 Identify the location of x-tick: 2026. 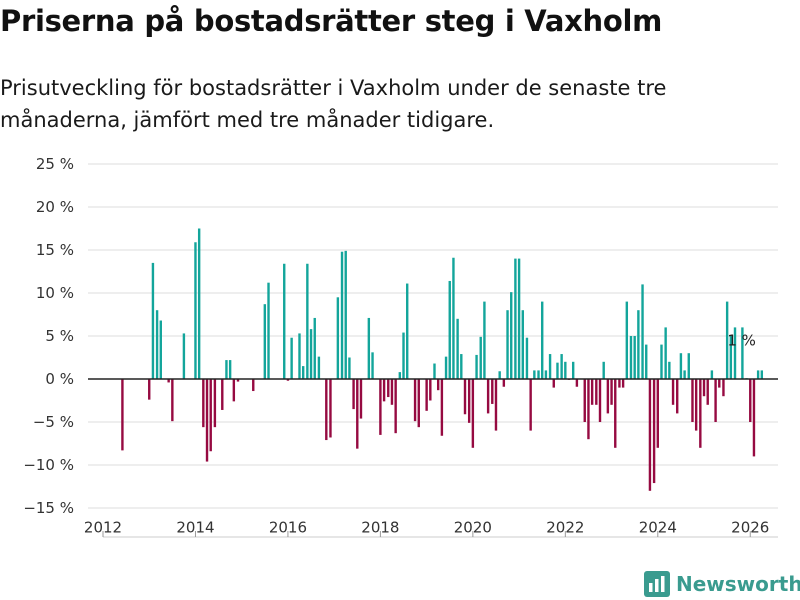
(750, 528).